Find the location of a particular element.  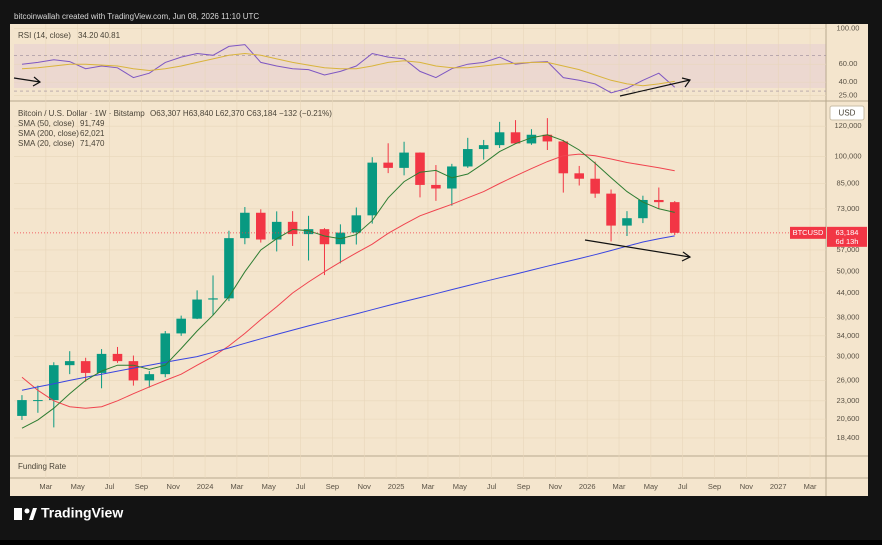

x-tick-label: 2026 is located at coordinates (587, 486).